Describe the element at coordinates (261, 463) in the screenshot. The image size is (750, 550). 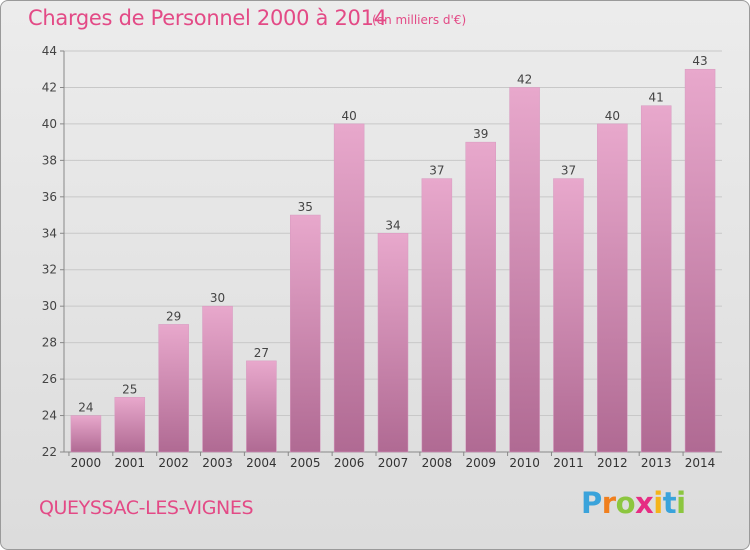
I see `x-tick-label: 2004` at that location.